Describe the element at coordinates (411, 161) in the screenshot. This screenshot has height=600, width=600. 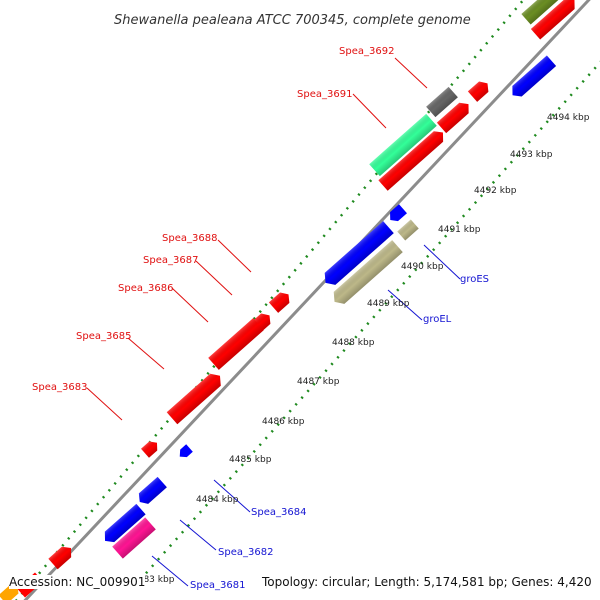
I see `gene-spea-3691-red` at that location.